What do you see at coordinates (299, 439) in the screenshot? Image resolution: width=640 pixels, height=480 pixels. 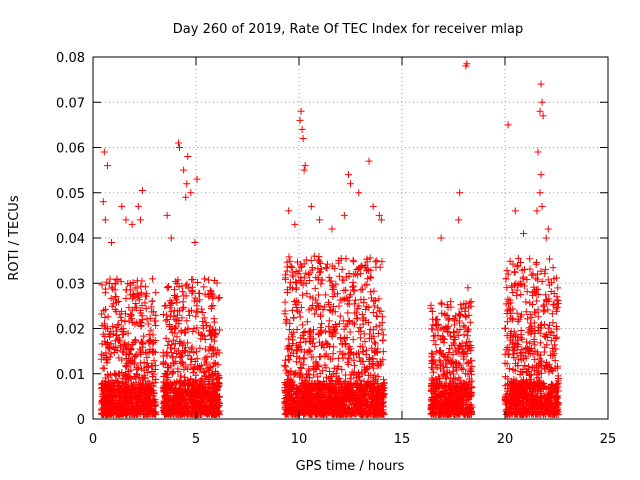 I see `x-tick-label: 10` at bounding box center [299, 439].